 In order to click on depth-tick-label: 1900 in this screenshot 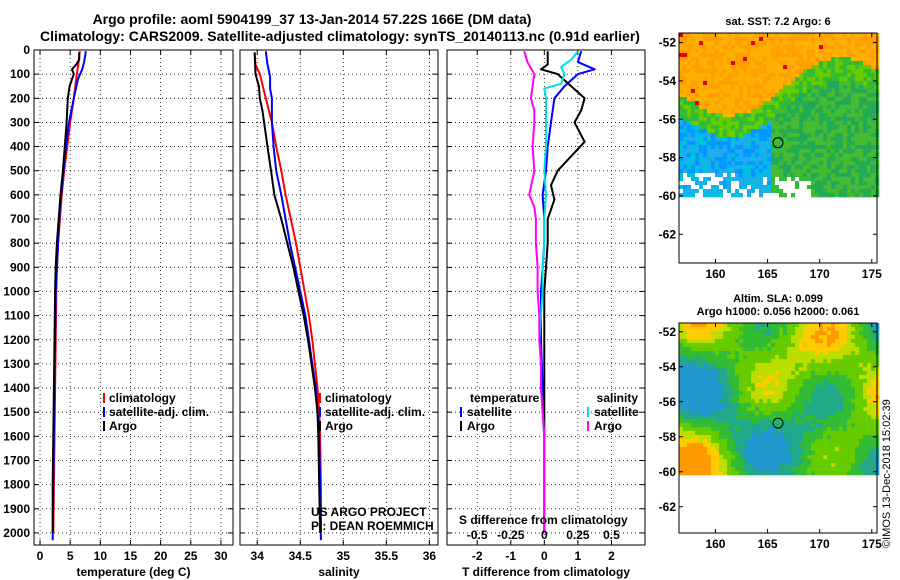, I will do `click(16, 509)`.